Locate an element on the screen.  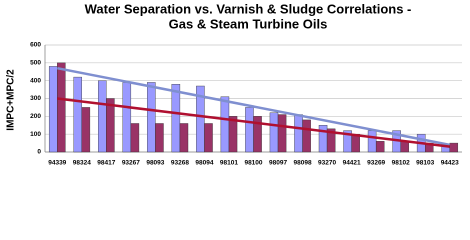
x-tick-label: 93270 is located at coordinates (327, 163).